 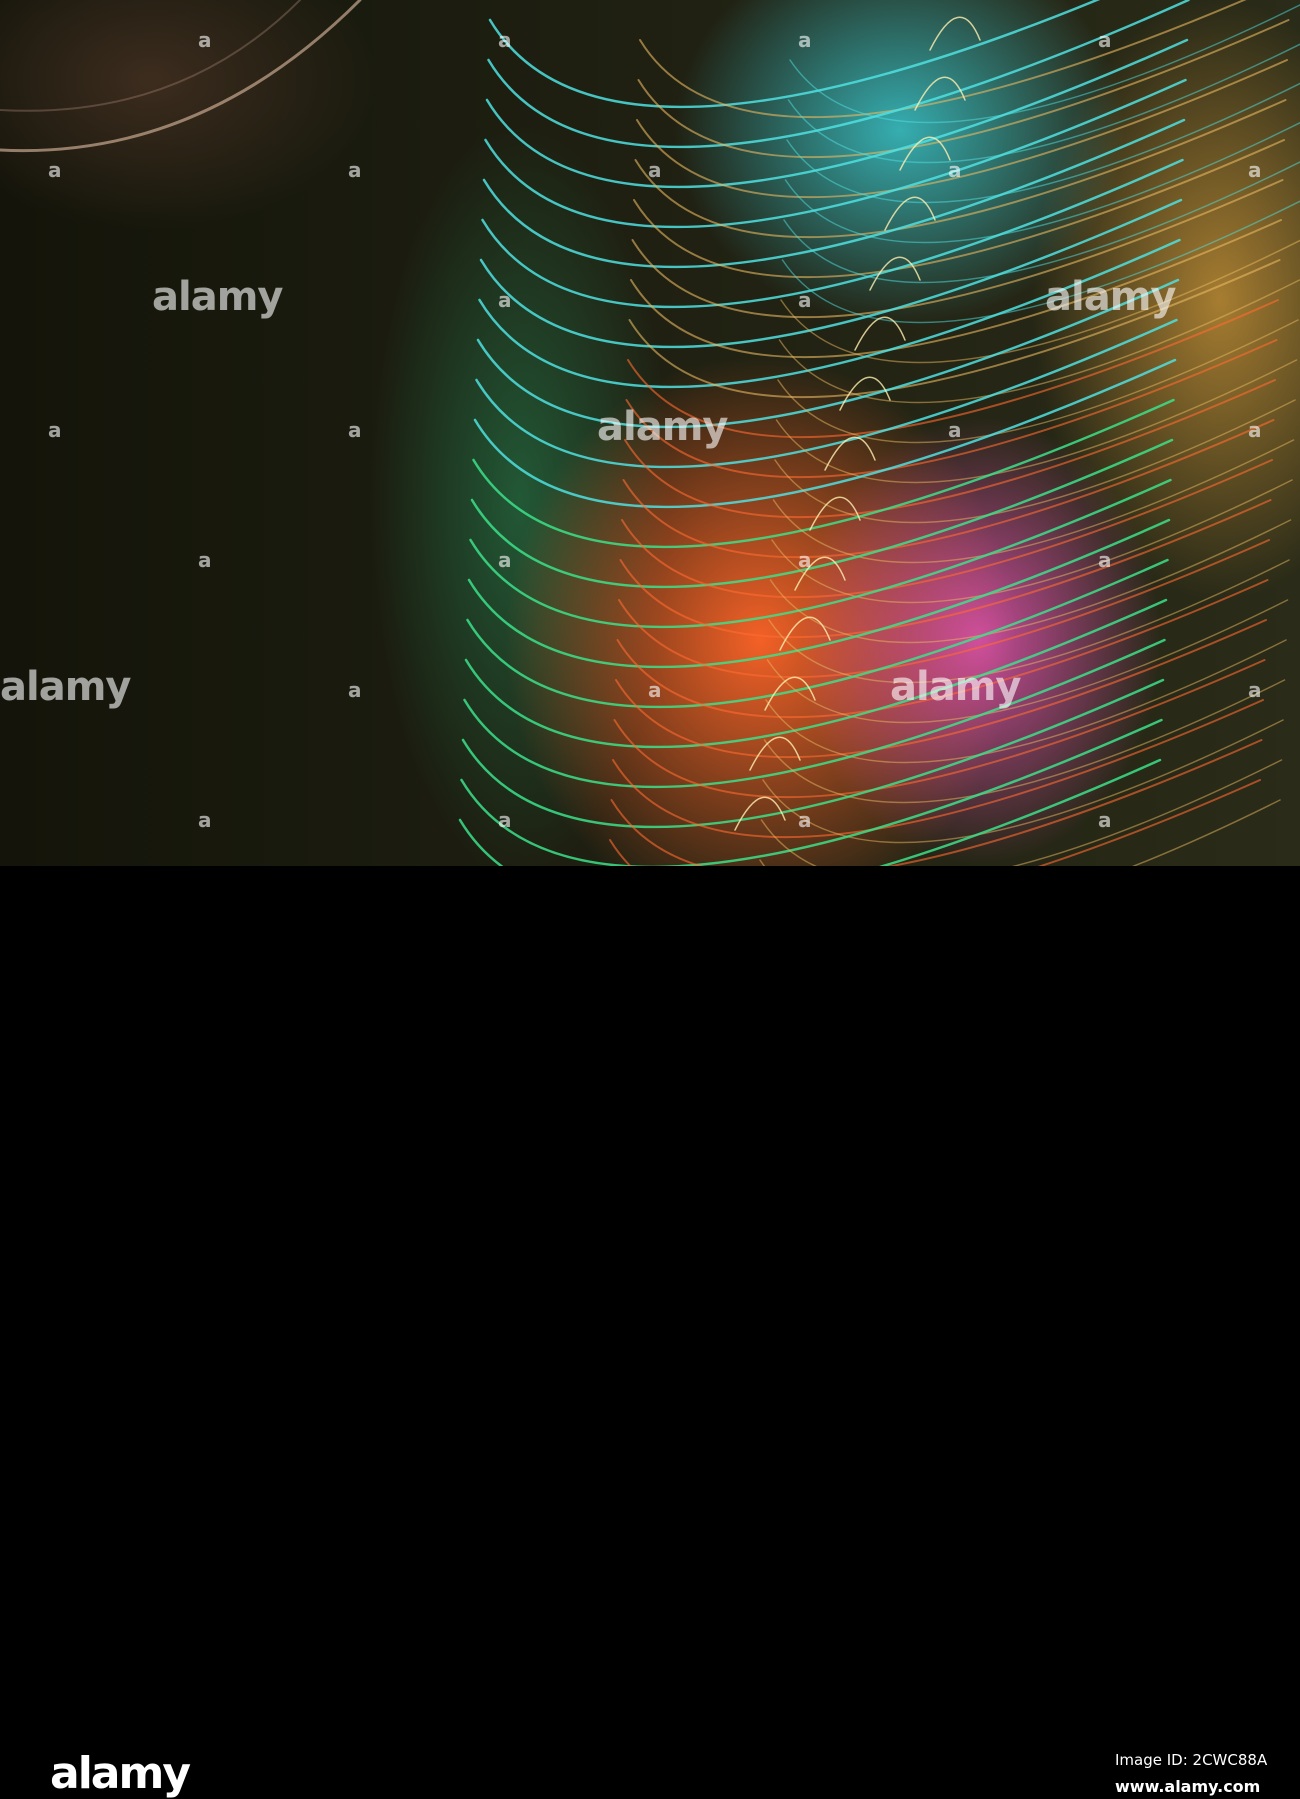 What do you see at coordinates (1191, 1760) in the screenshot?
I see `image-id: Image ID: 2CWC88A` at bounding box center [1191, 1760].